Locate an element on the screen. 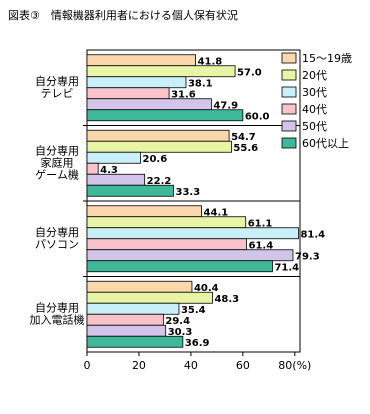  value-label: 4.3 is located at coordinates (109, 170).